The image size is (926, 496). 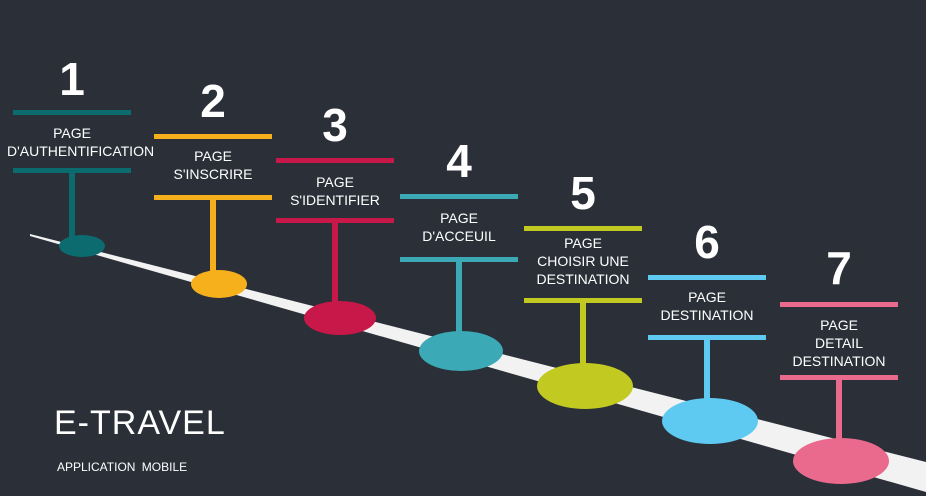 I want to click on step-2-stem, so click(x=213, y=238).